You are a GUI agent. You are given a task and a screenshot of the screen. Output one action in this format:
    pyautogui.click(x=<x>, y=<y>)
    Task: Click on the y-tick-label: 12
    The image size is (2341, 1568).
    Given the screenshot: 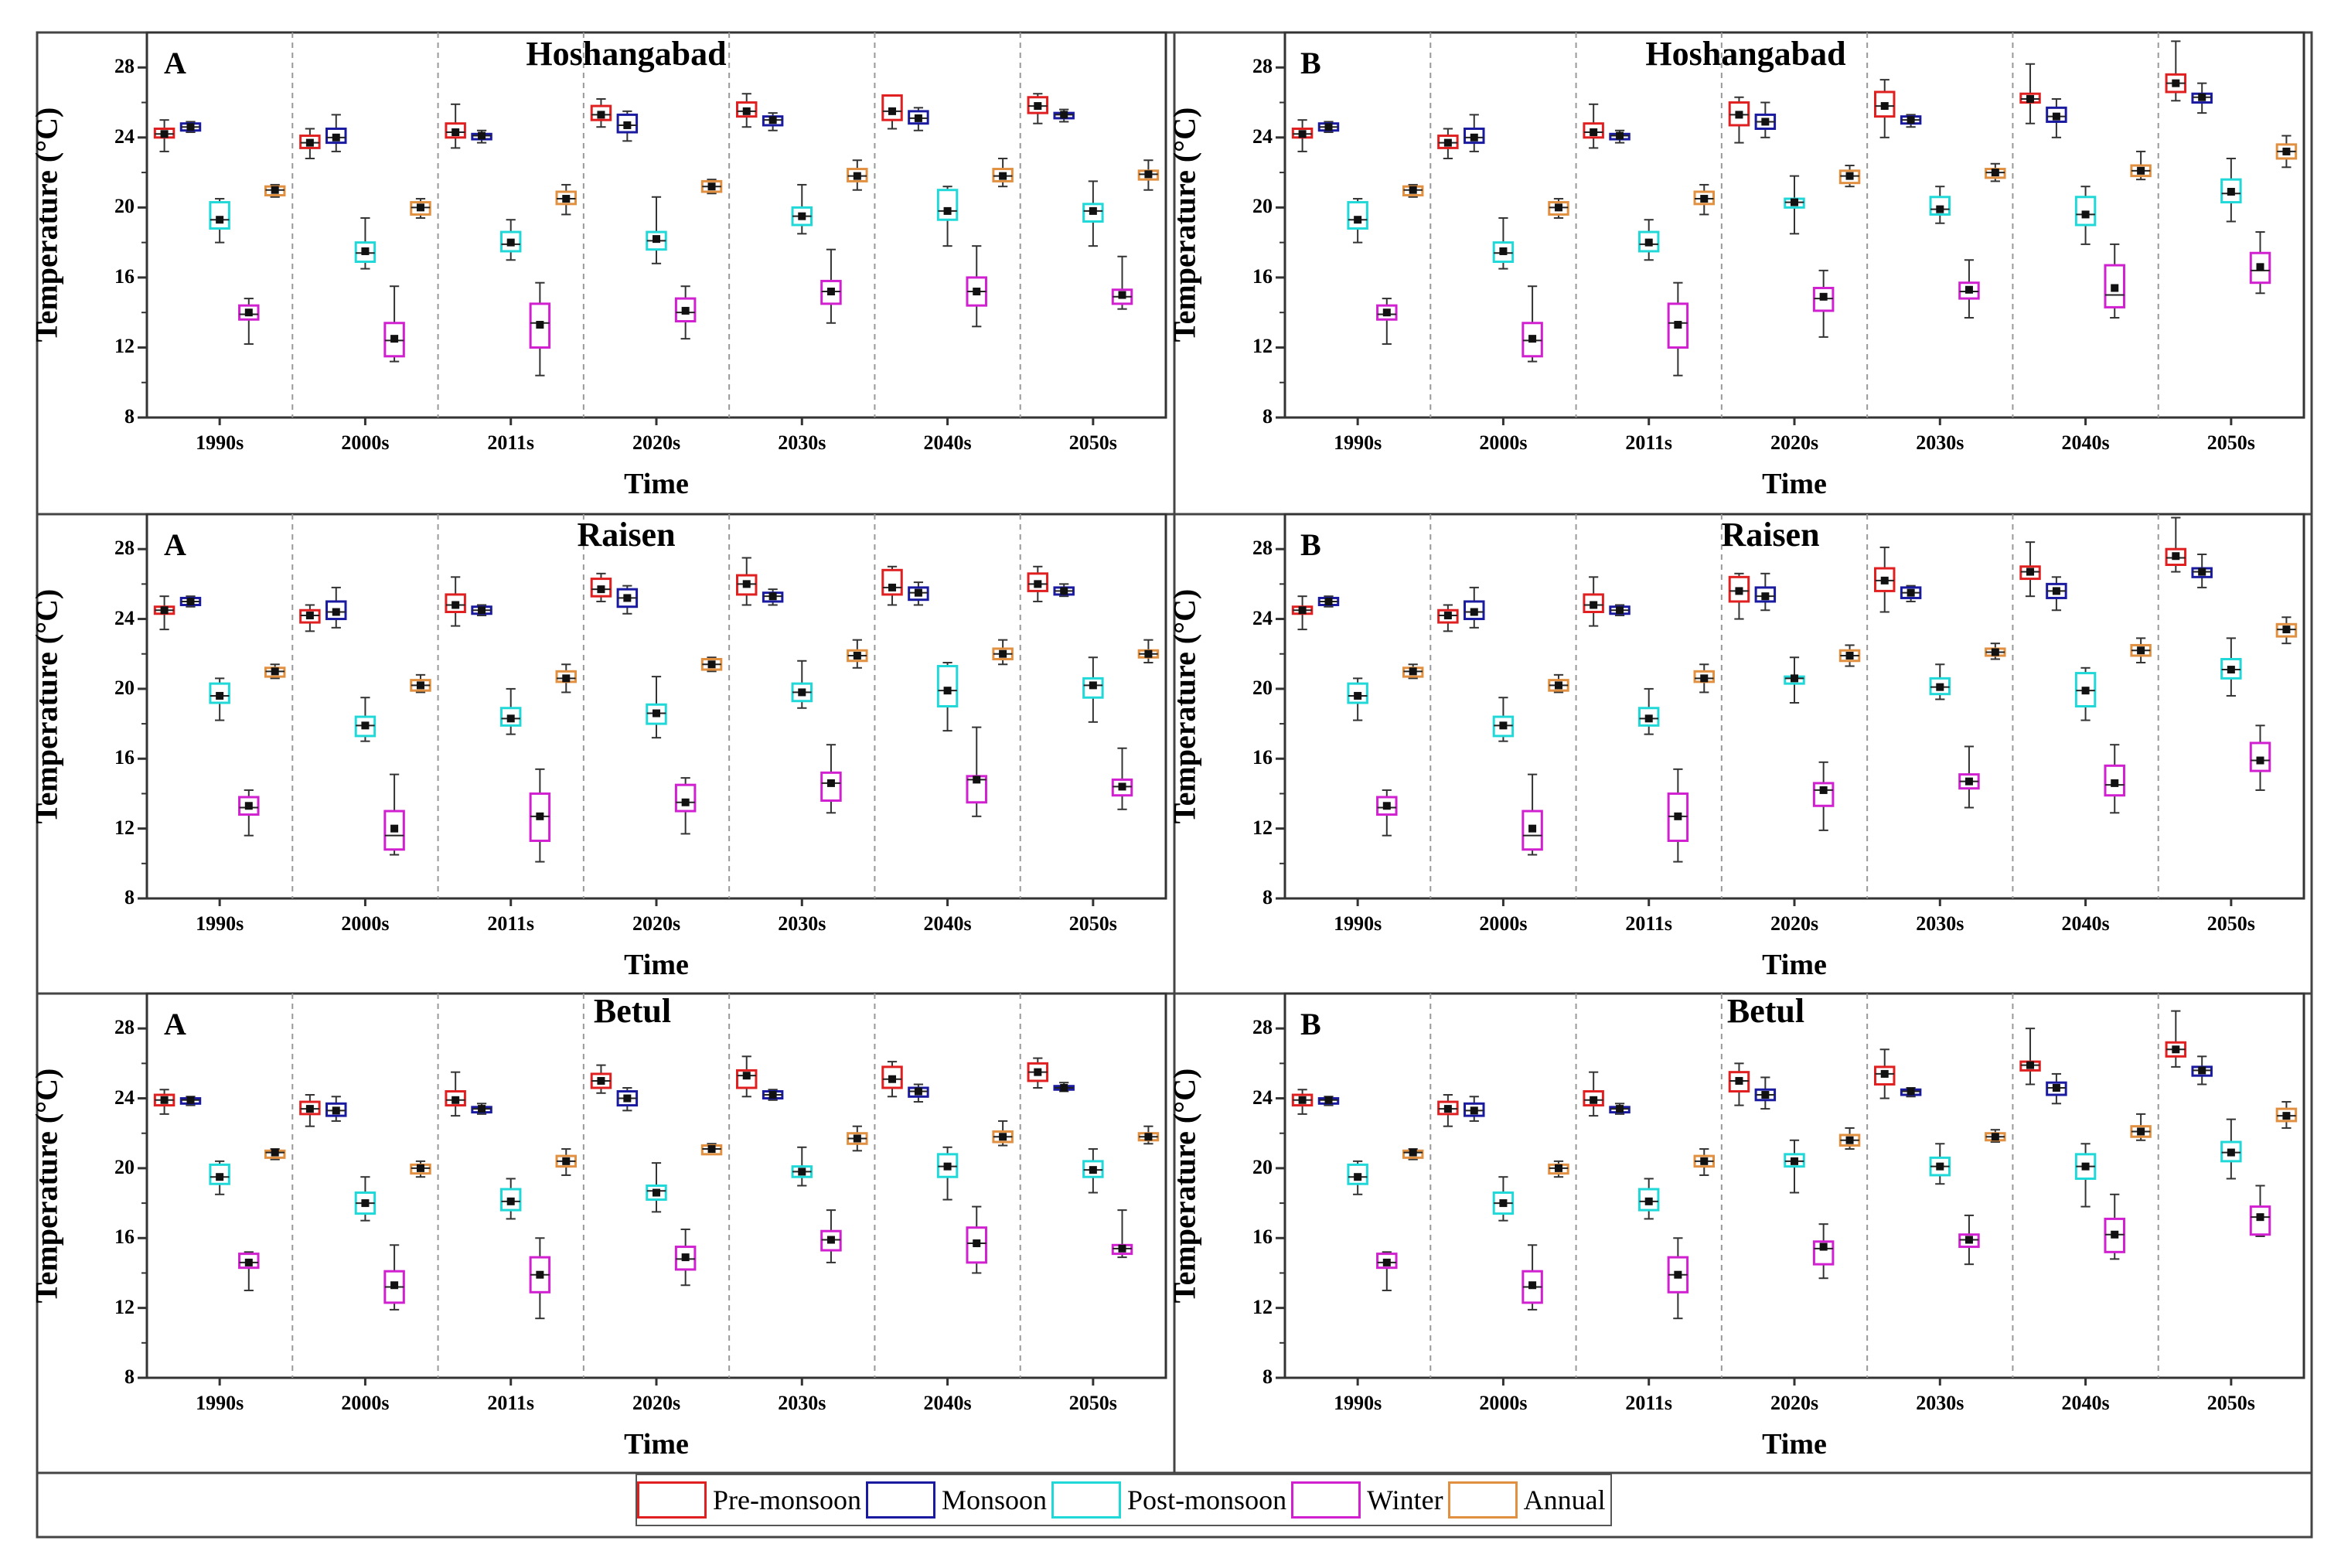 What is the action you would take?
    pyautogui.click(x=1262, y=827)
    